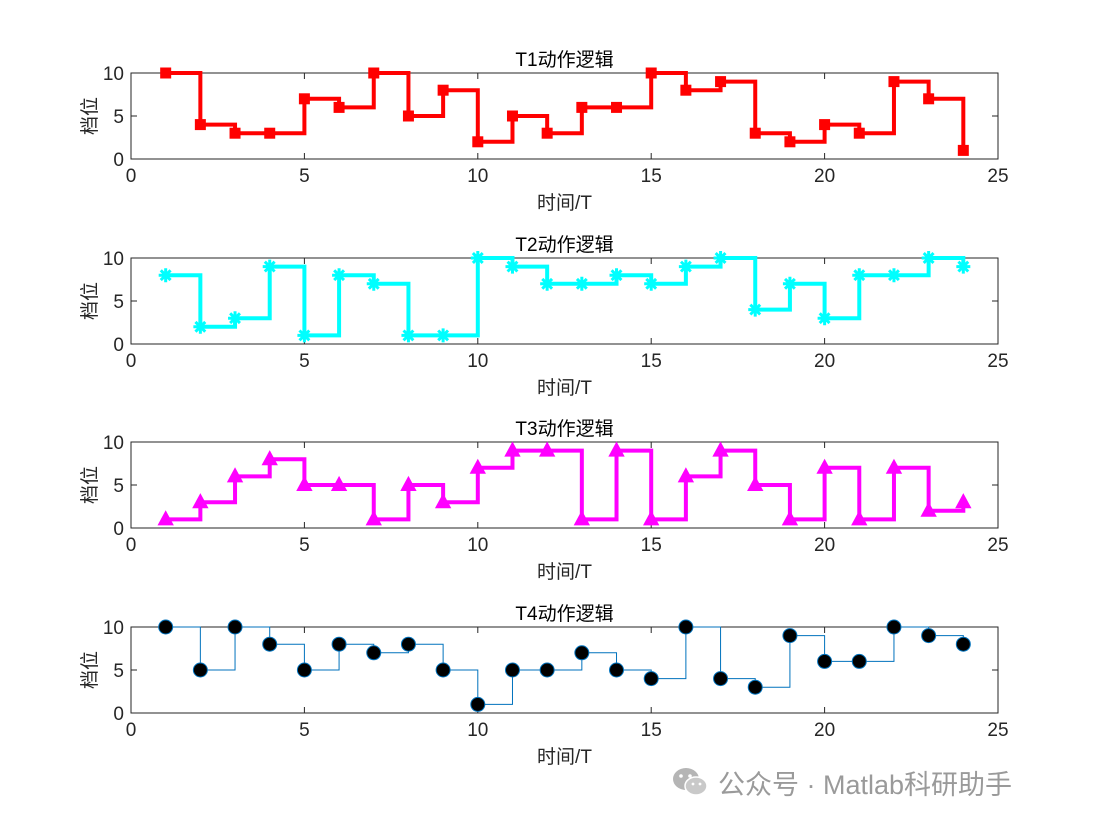  What do you see at coordinates (824, 176) in the screenshot?
I see `x-tick-label: 20` at bounding box center [824, 176].